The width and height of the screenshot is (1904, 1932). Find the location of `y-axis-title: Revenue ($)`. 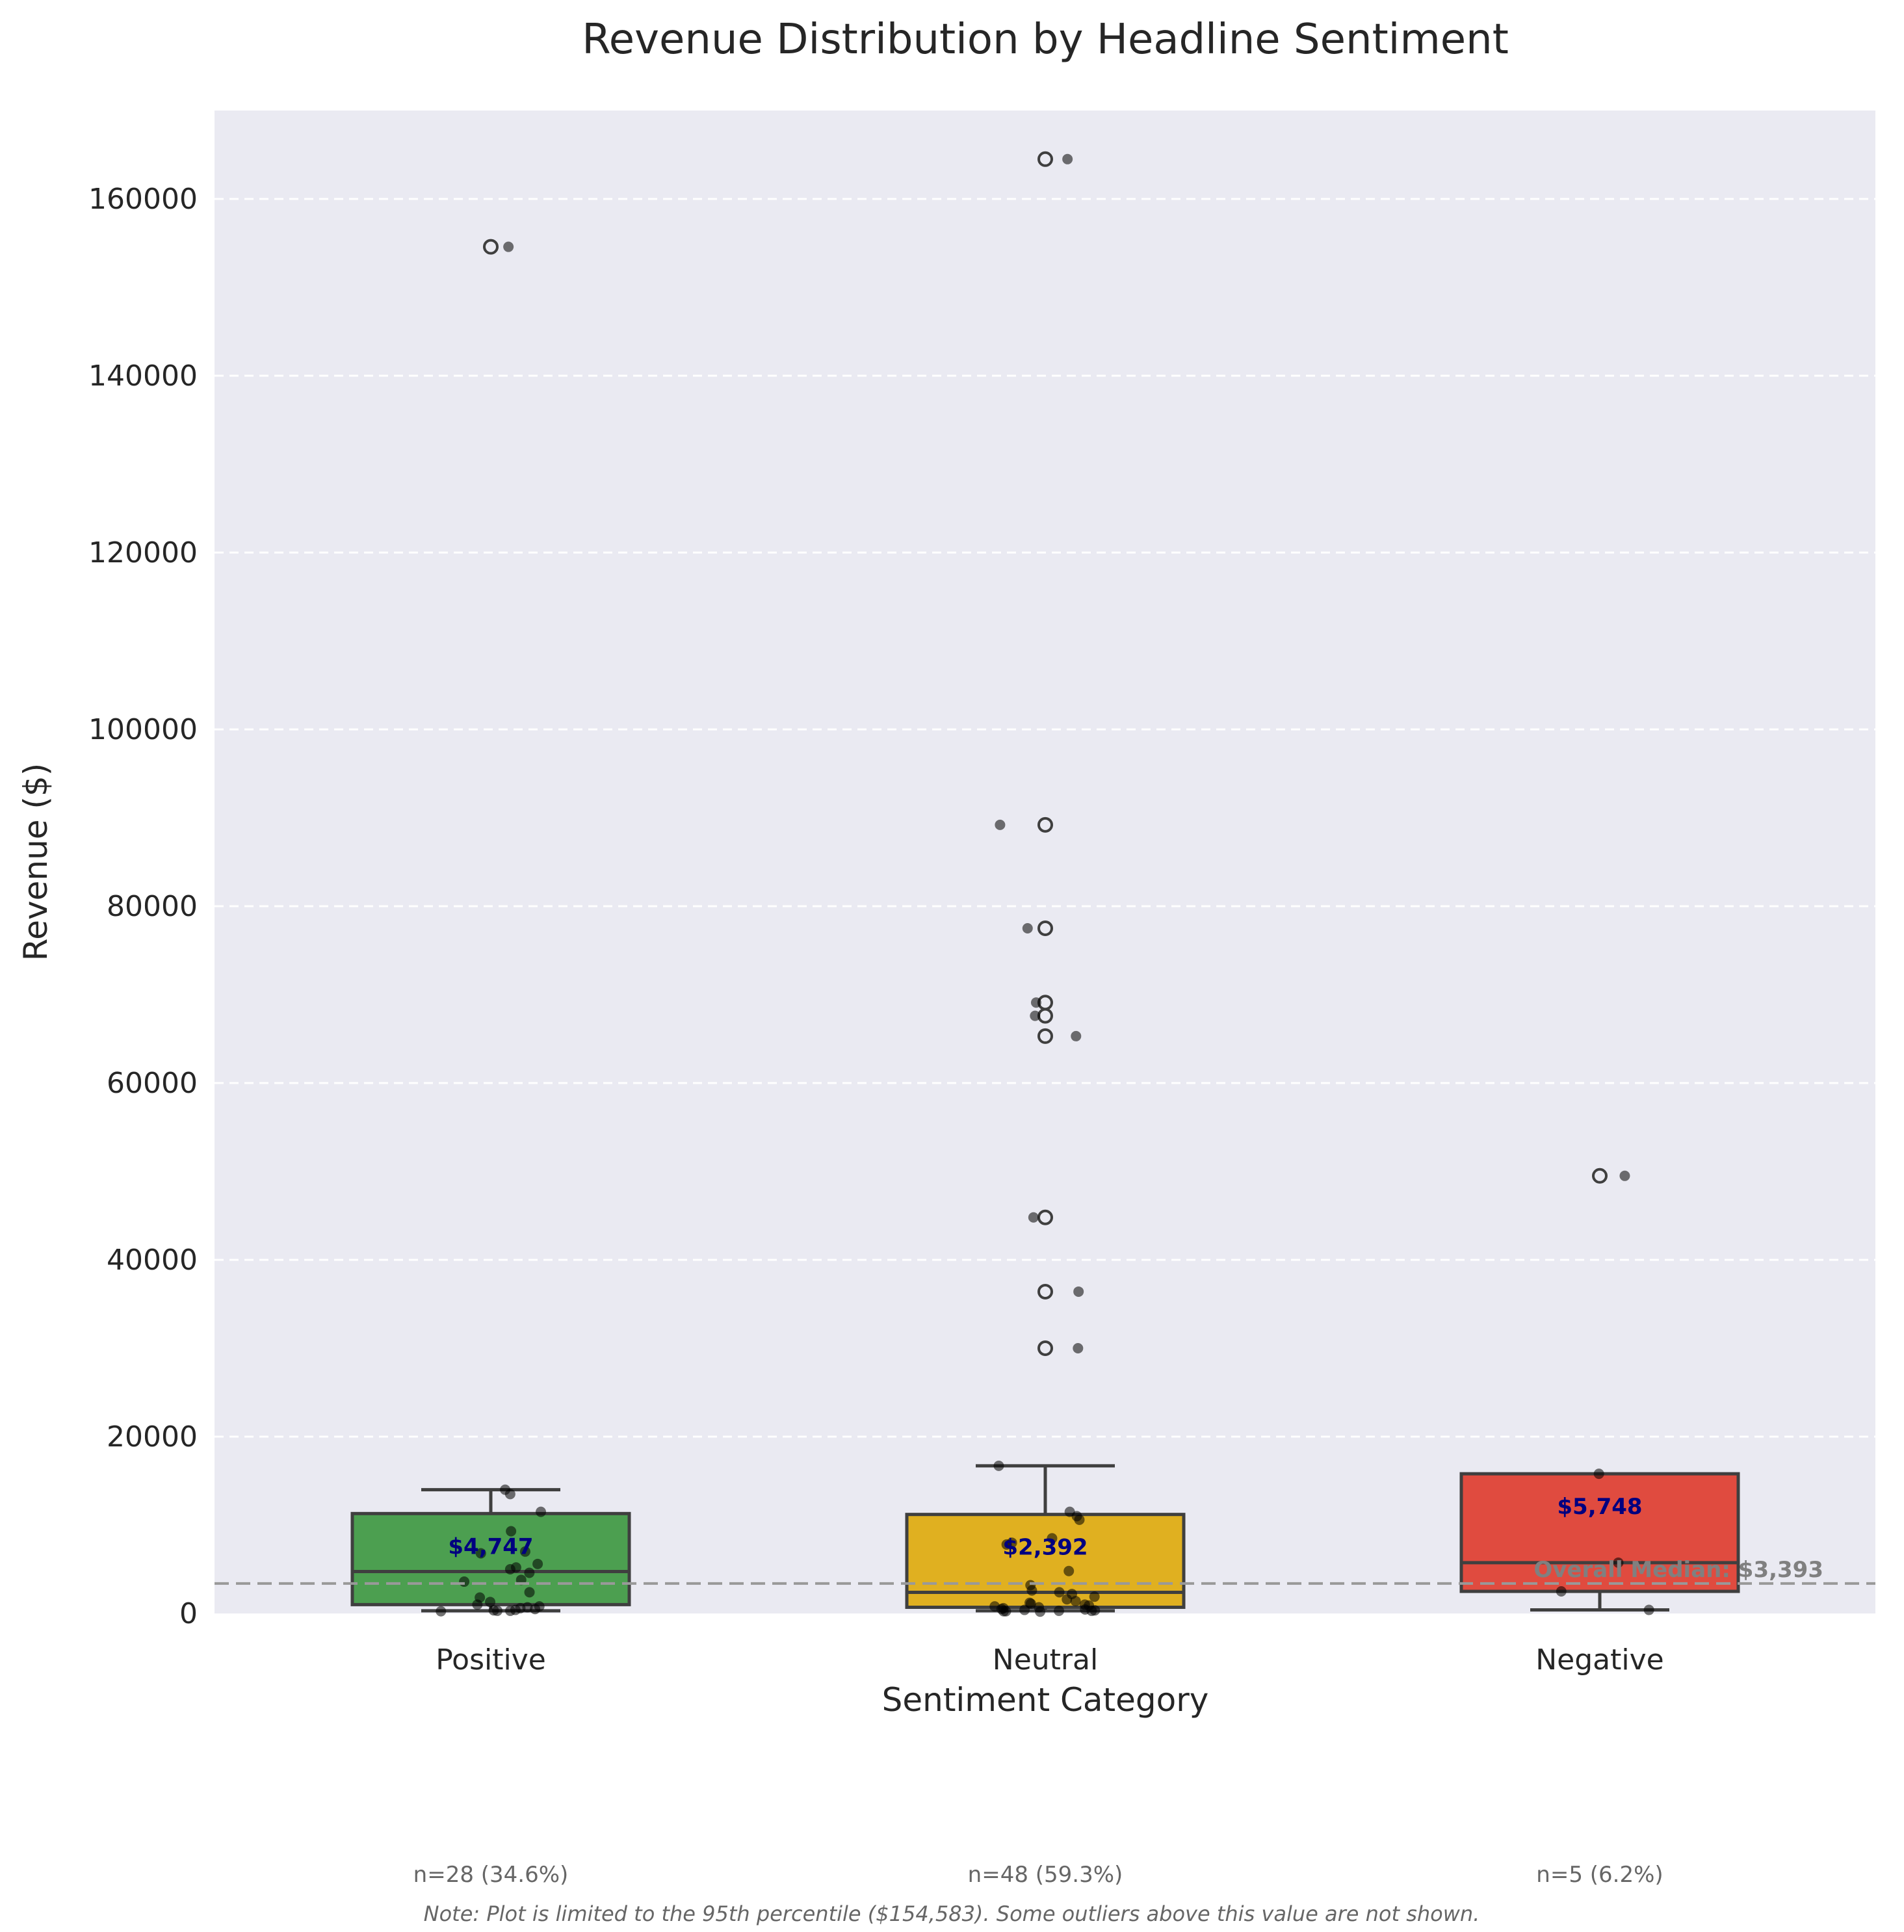

y-axis-title: Revenue ($) is located at coordinates (36, 862).